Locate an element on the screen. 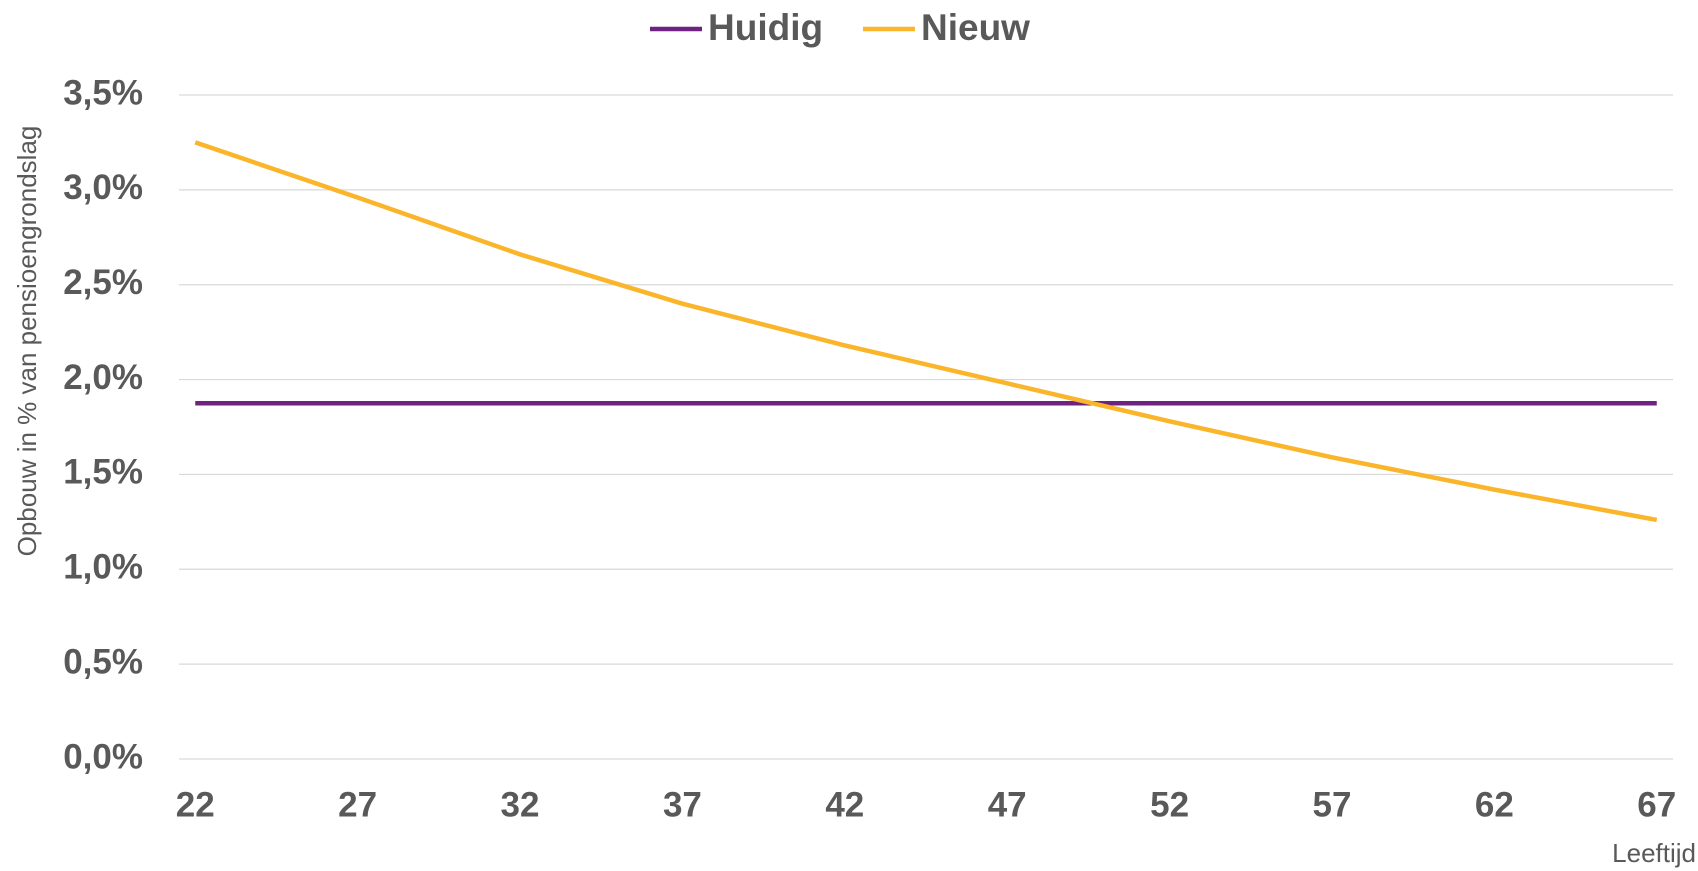  x-tick-label: 62 is located at coordinates (1494, 804).